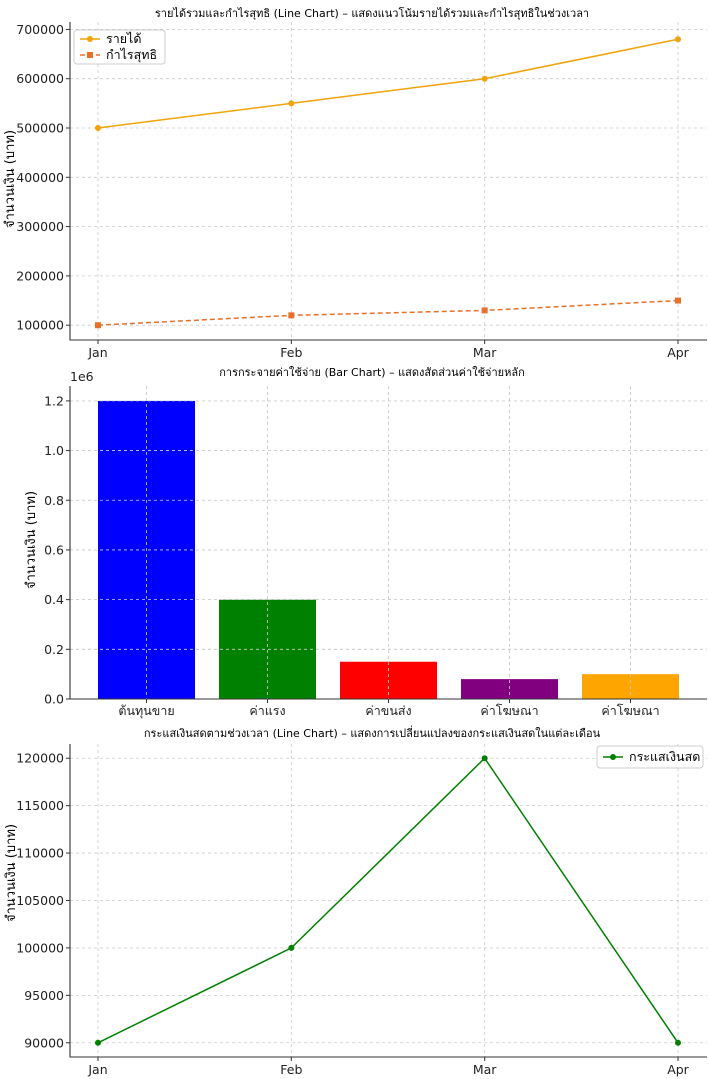  What do you see at coordinates (82, 376) in the screenshot?
I see `y-scale-label: 1e6` at bounding box center [82, 376].